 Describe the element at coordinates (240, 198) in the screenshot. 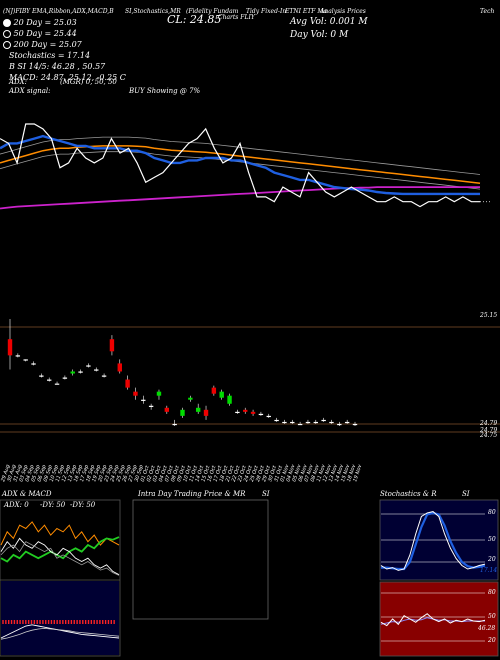

I see `series-ema200` at that location.